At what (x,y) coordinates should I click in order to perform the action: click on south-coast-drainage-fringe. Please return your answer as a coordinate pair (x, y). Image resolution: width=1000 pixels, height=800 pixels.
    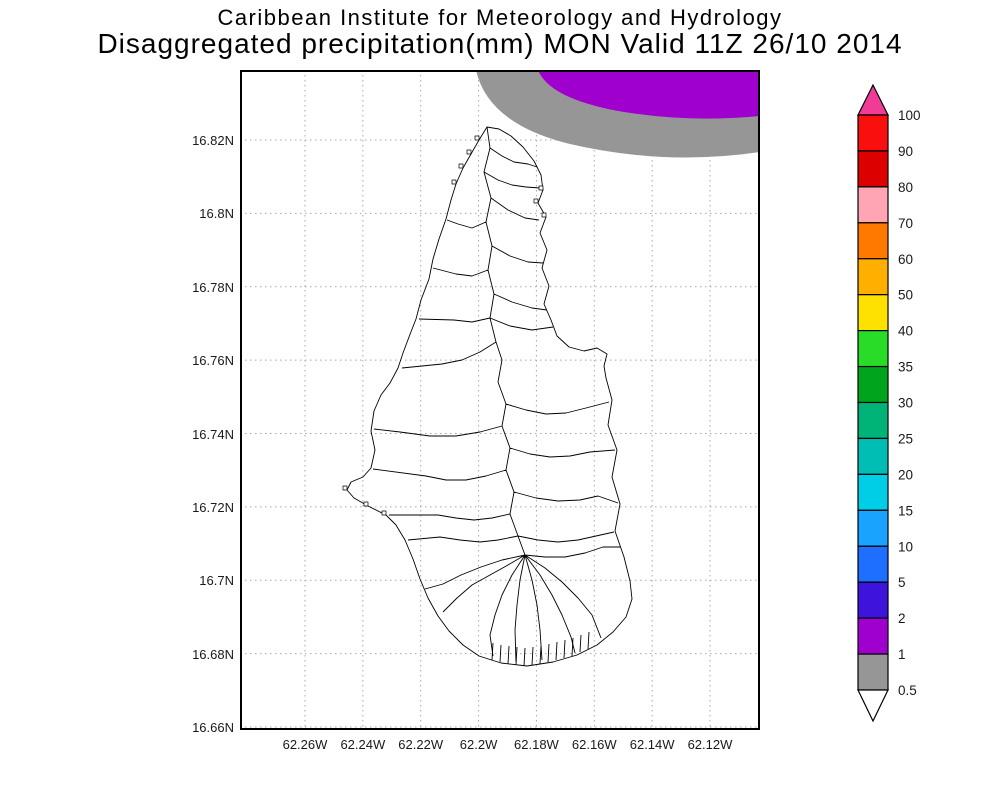
    Looking at the image, I should click on (540, 649).